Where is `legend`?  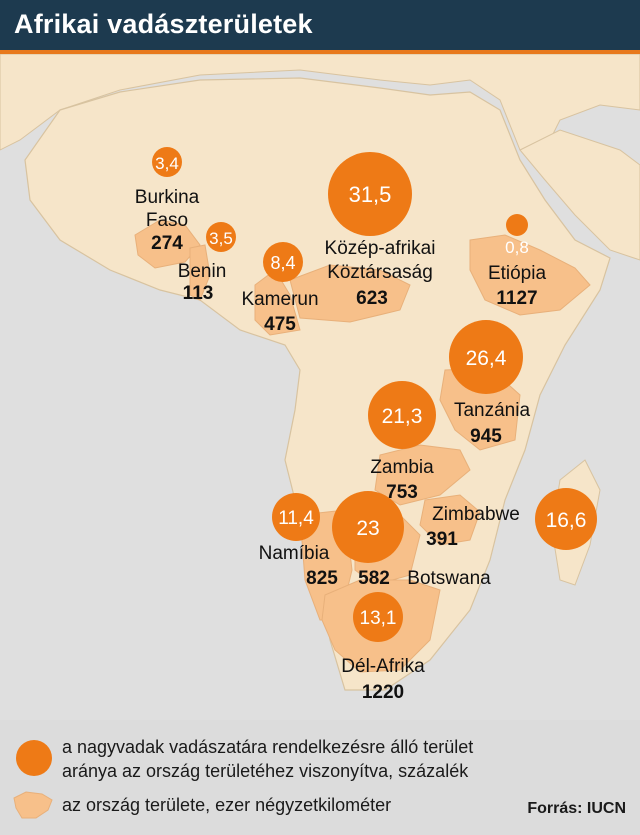
legend is located at coordinates (320, 777).